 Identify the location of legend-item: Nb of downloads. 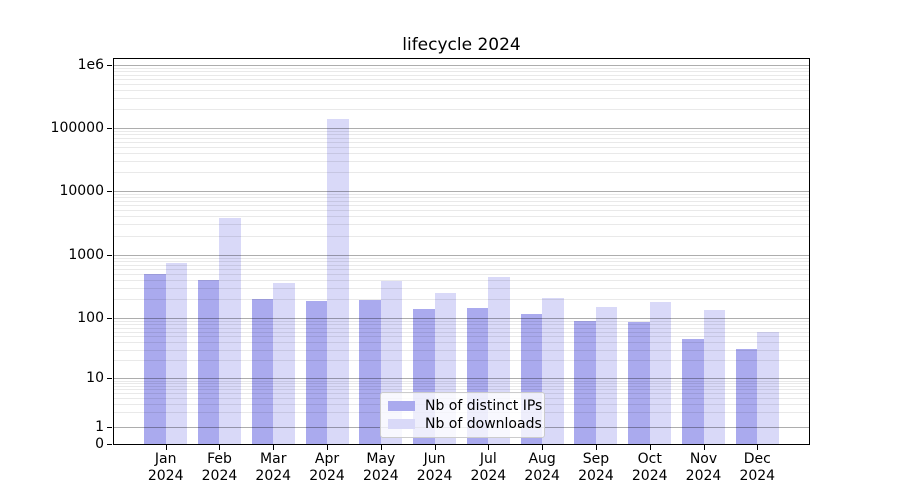
(466, 424).